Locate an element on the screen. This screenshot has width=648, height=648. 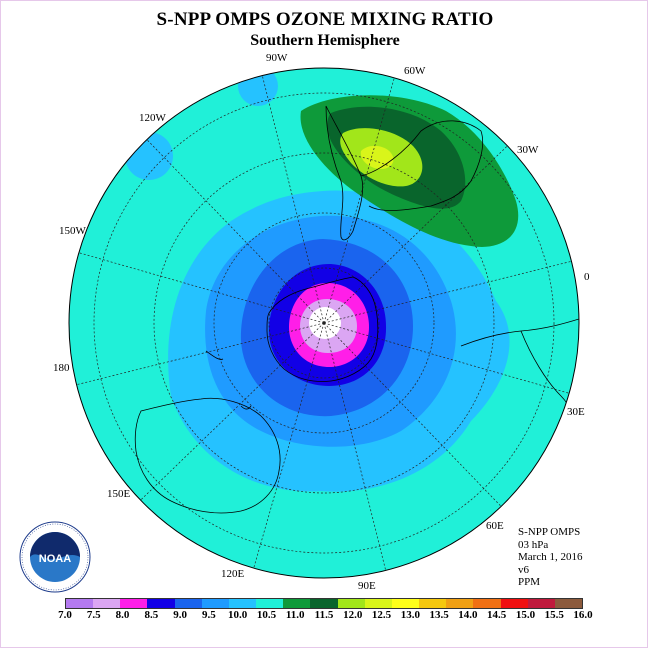
colorbar-tick-label: 13.5 is located at coordinates (439, 615).